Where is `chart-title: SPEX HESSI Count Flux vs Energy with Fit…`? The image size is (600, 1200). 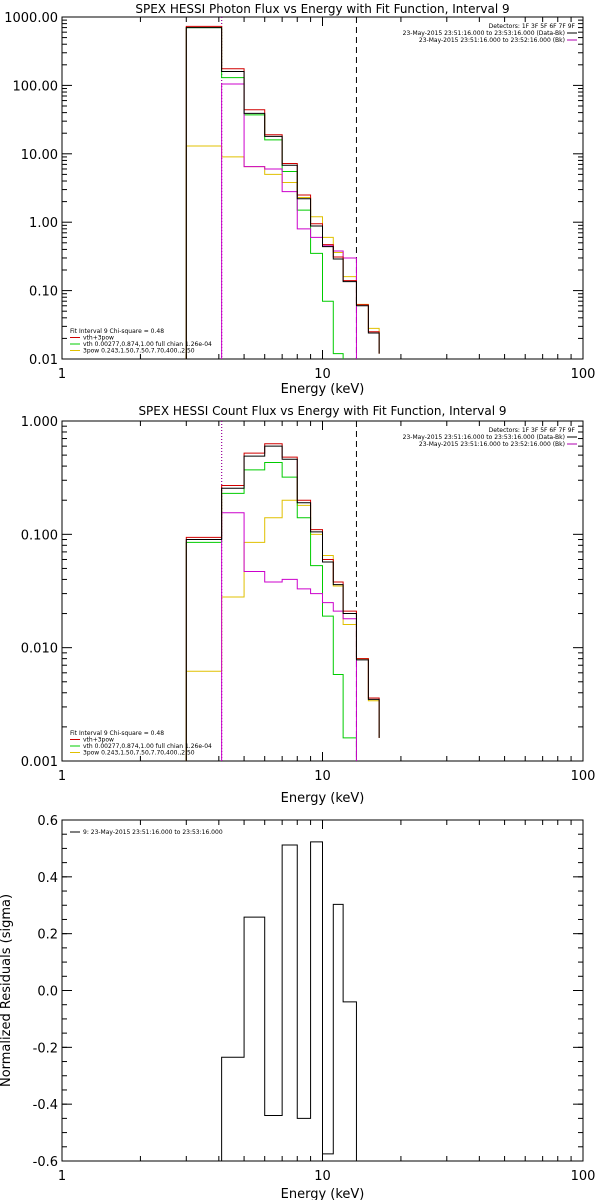
chart-title: SPEX HESSI Count Flux vs Energy with Fit… is located at coordinates (322, 411).